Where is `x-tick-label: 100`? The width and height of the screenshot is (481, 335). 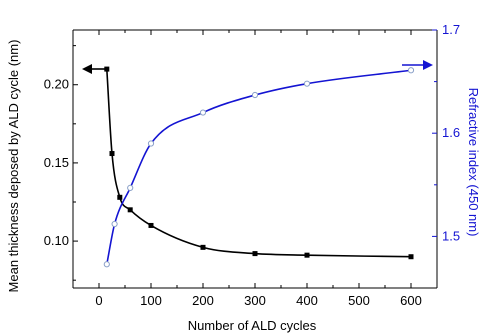 x-tick-label: 100 is located at coordinates (151, 300).